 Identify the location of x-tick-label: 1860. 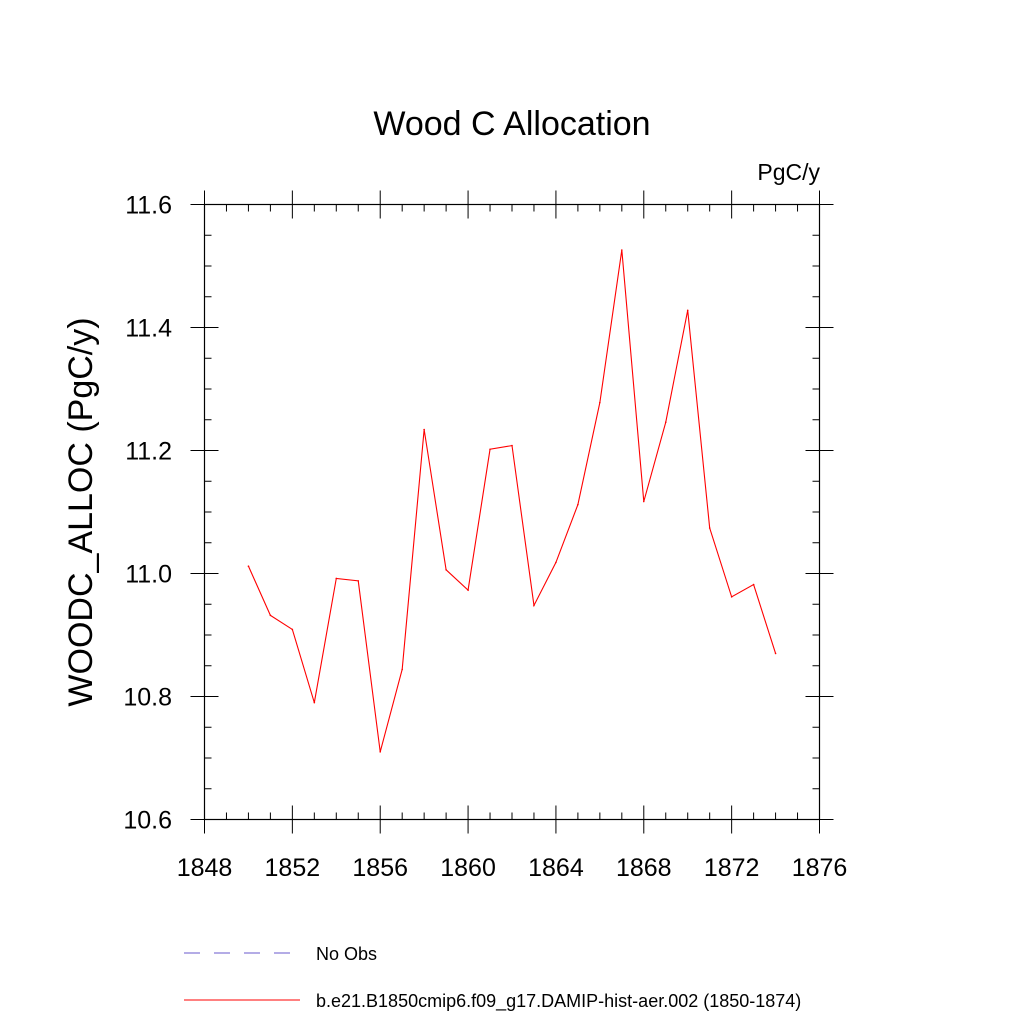
(468, 868).